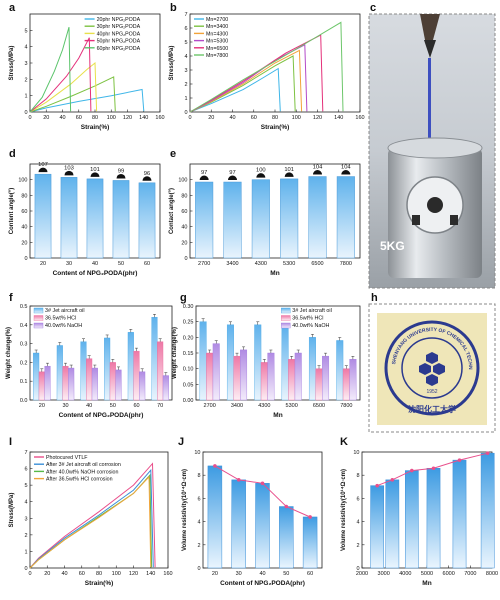 This screenshot has width=500, height=600. I want to click on x-tick-label: 80, so click(95, 118).